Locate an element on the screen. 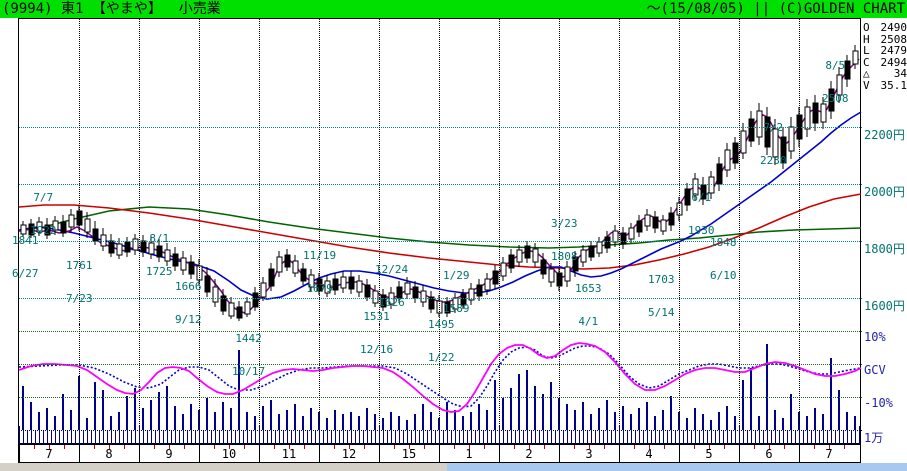 The width and height of the screenshot is (907, 471). x-axis-label: 3 is located at coordinates (589, 454).